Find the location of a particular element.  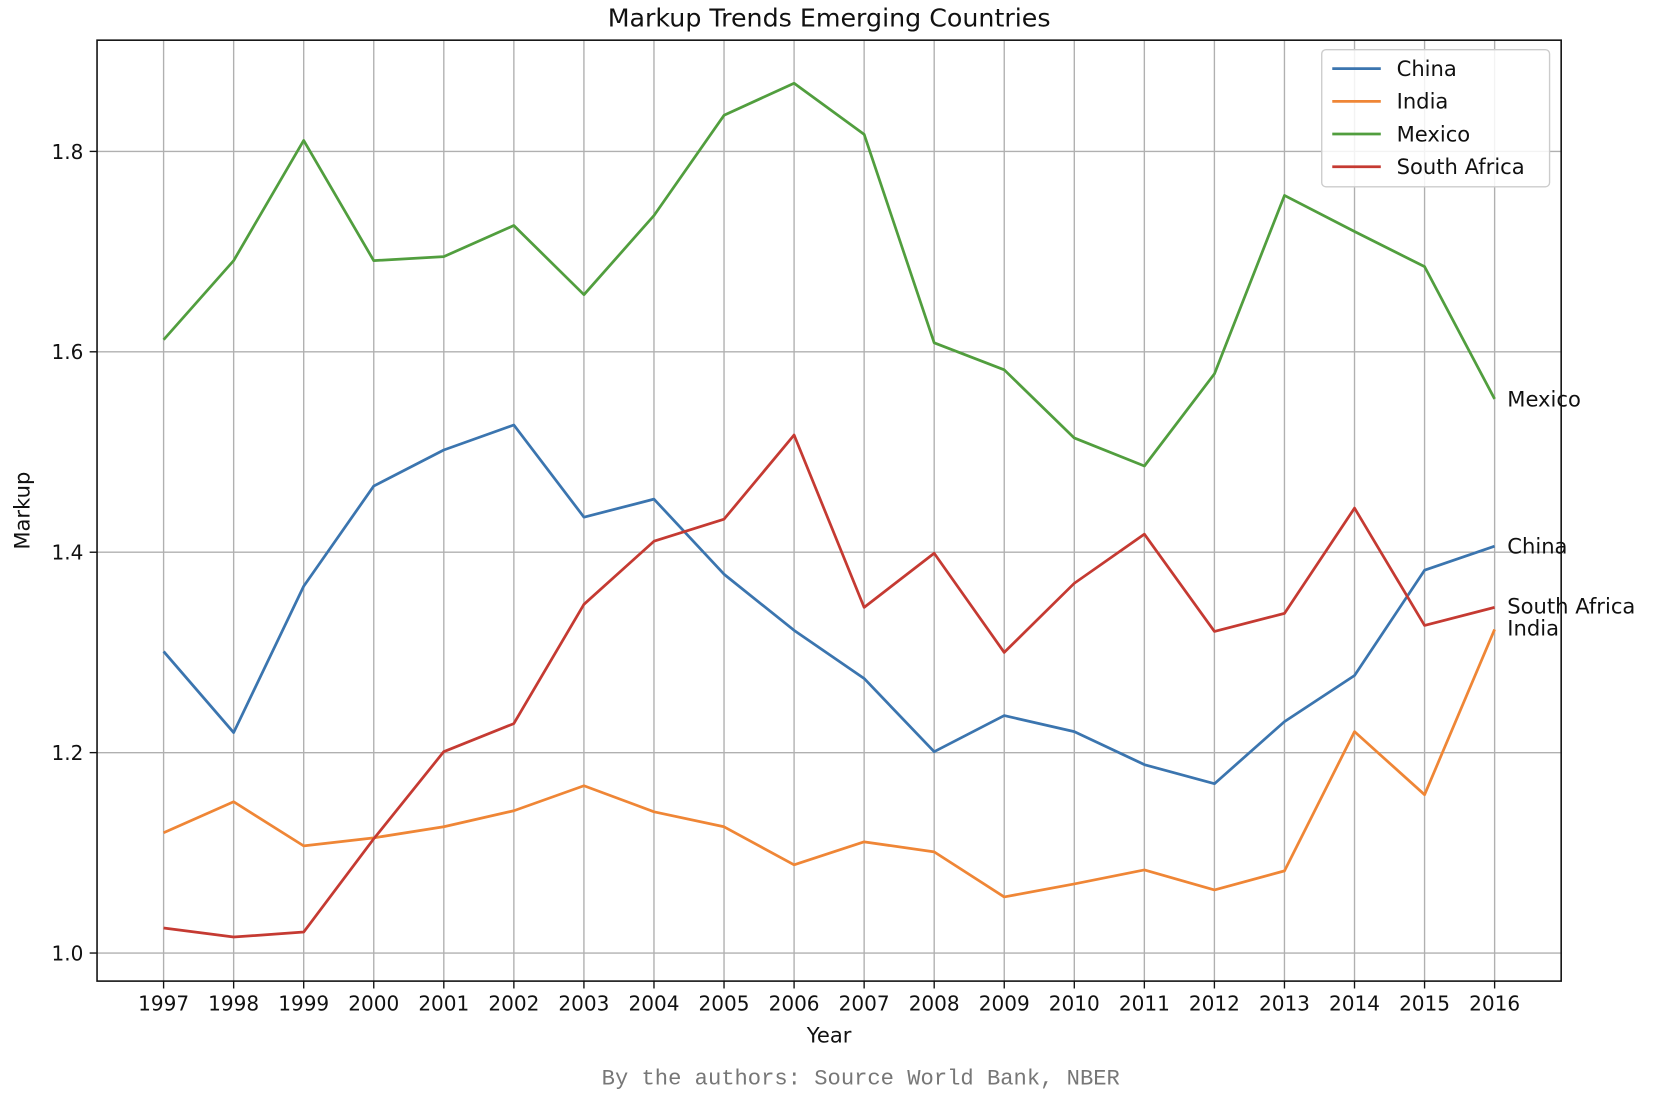

end-label-south-africa: South Africa is located at coordinates (1571, 606).